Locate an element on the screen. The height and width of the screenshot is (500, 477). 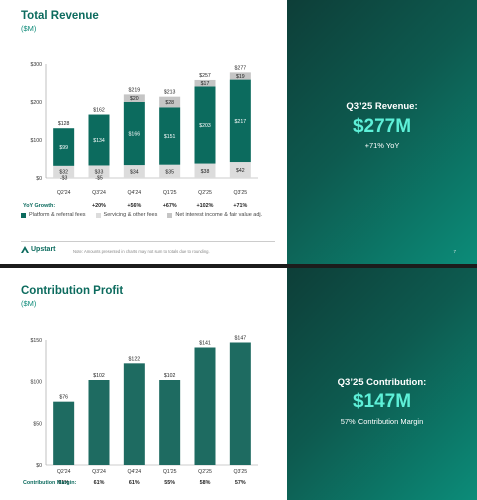
bar-segment-label: $134 is located at coordinates (99, 141).